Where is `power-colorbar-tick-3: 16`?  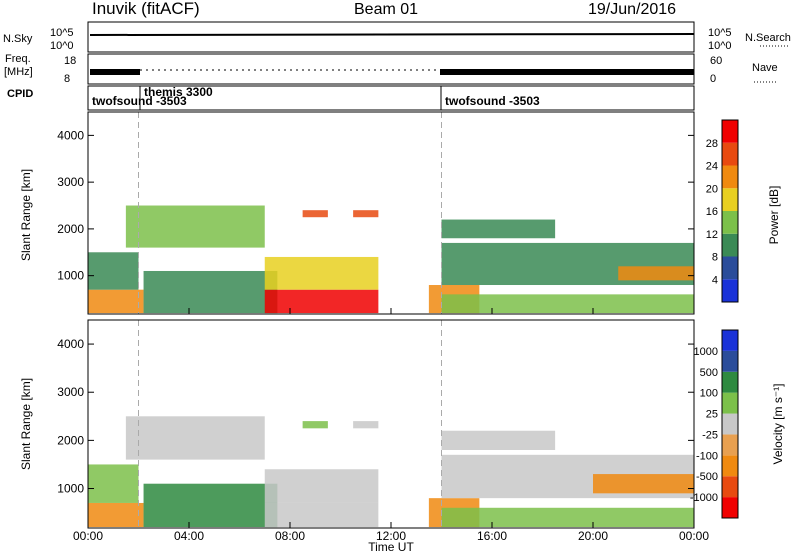
power-colorbar-tick-3: 16 is located at coordinates (712, 212).